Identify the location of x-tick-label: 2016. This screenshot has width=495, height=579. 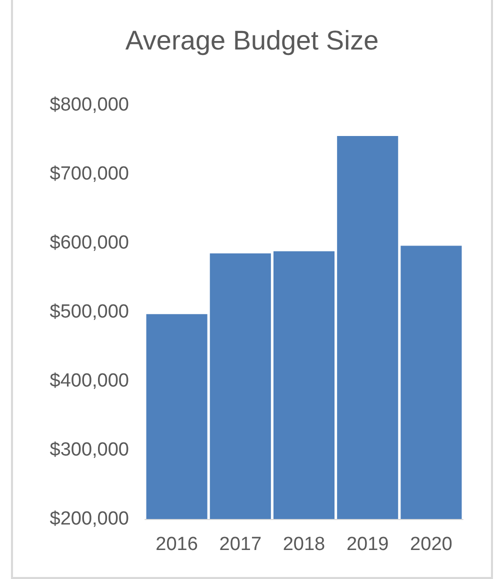
(177, 544).